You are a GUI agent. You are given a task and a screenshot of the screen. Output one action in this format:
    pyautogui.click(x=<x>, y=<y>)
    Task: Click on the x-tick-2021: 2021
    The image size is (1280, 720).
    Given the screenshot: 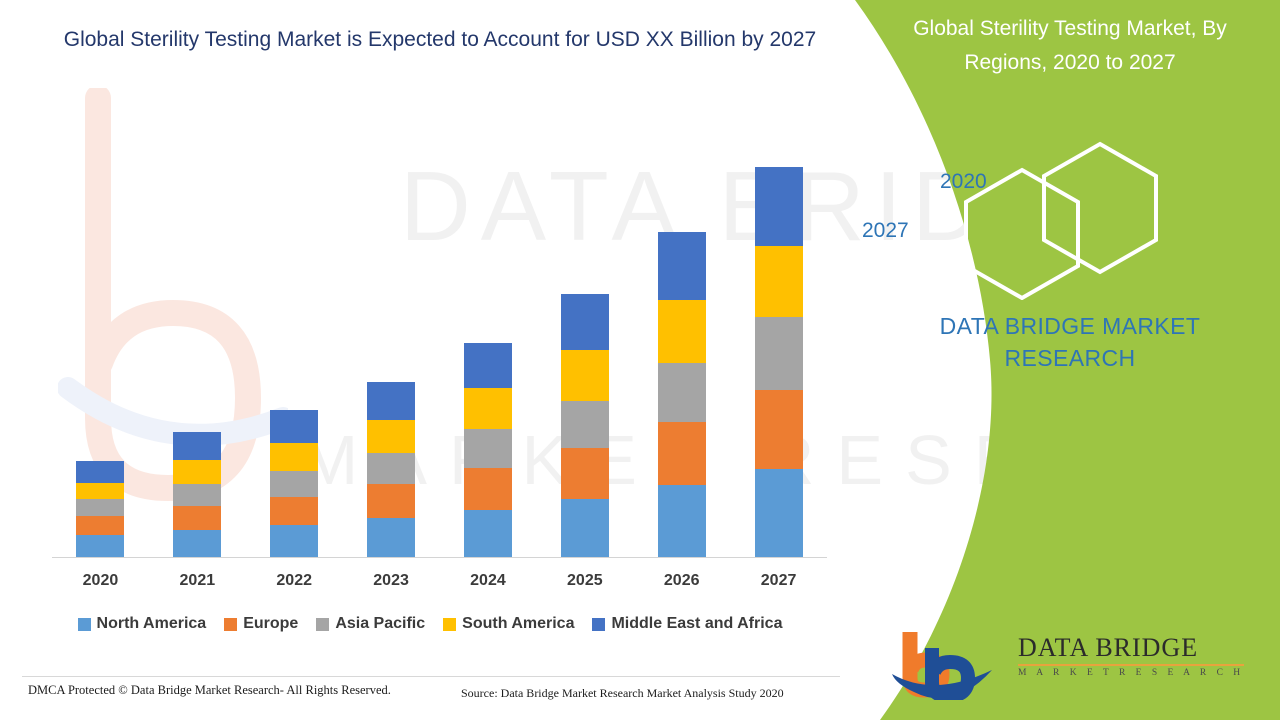 What is the action you would take?
    pyautogui.click(x=197, y=580)
    